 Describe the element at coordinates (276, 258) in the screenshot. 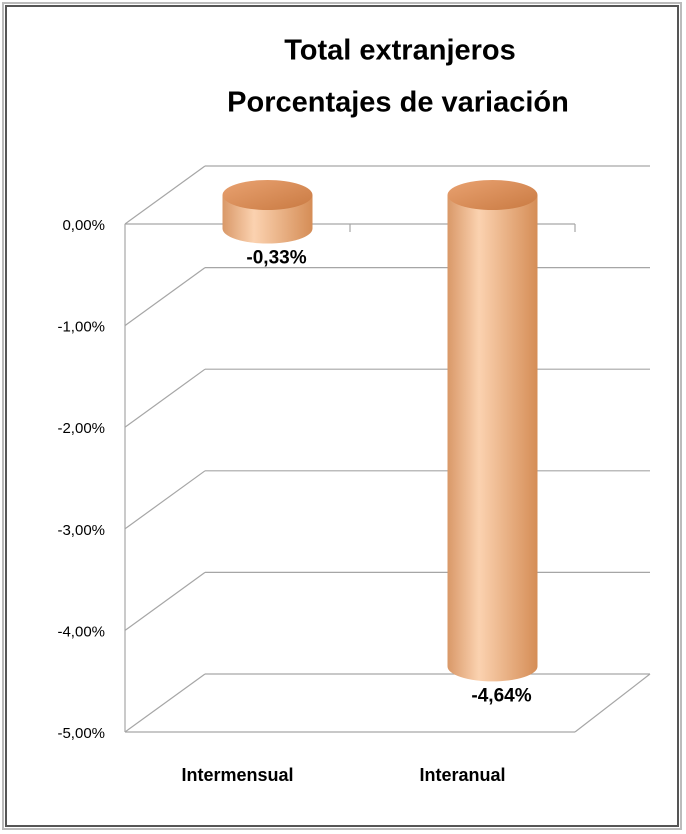

I see `value-label: -0,33%` at that location.